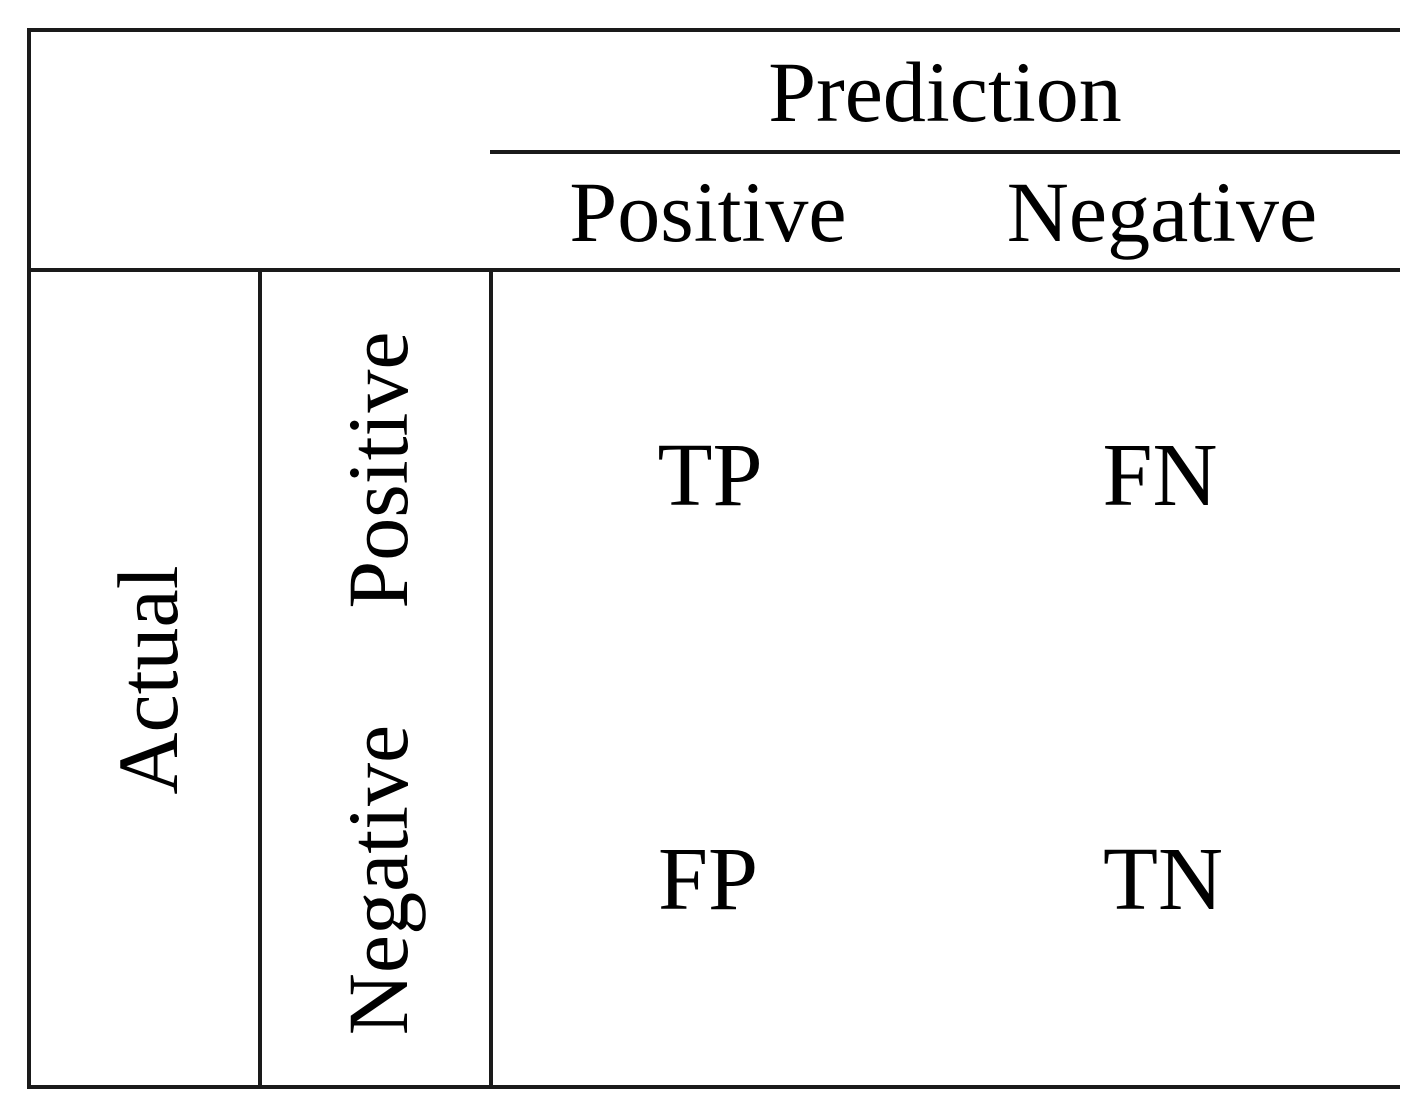 This screenshot has height=1113, width=1417. What do you see at coordinates (945, 92) in the screenshot?
I see `prediction-header: Prediction` at bounding box center [945, 92].